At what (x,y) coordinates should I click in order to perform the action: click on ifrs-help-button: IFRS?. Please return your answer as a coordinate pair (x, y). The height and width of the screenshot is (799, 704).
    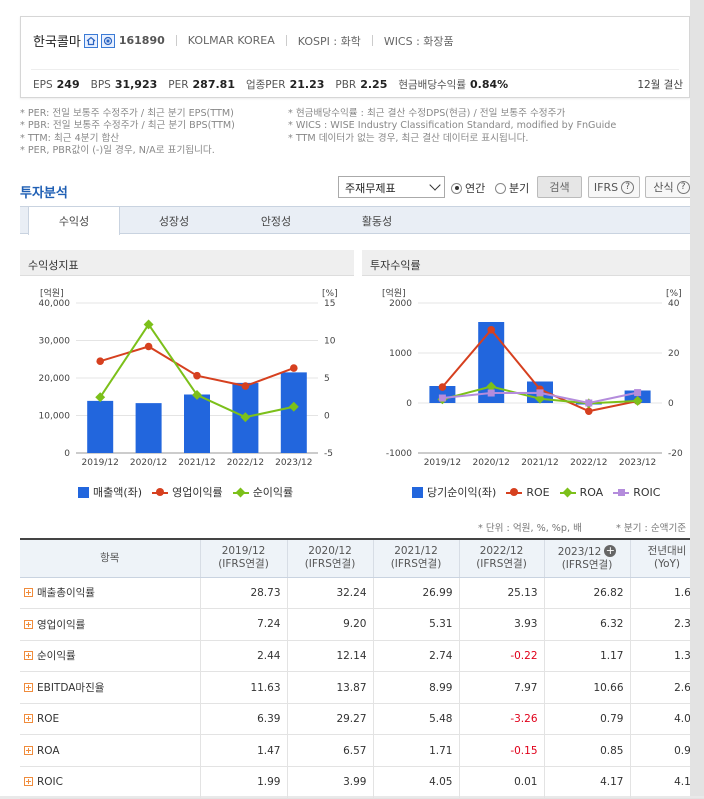
    Looking at the image, I should click on (614, 187).